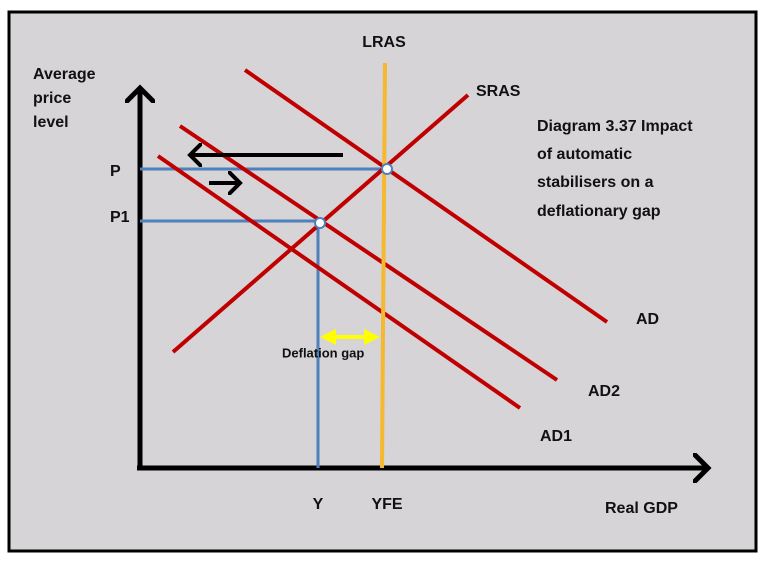 The width and height of the screenshot is (764, 562). Describe the element at coordinates (556, 436) in the screenshot. I see `ad-label: AD1` at that location.